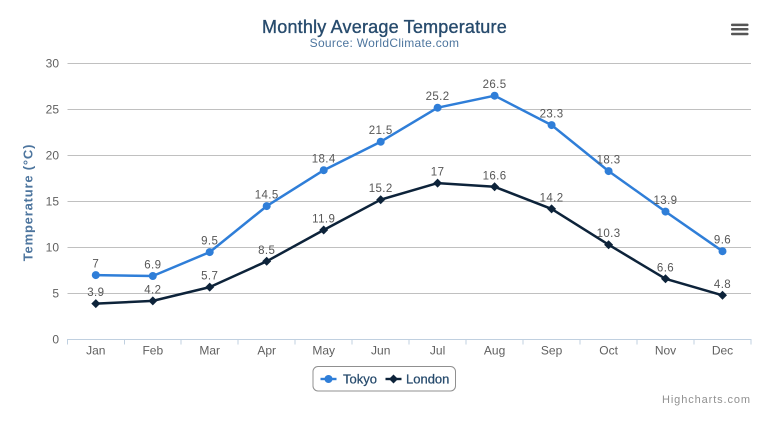 The width and height of the screenshot is (769, 421). What do you see at coordinates (324, 160) in the screenshot?
I see `svg-text: 18.4` at bounding box center [324, 160].